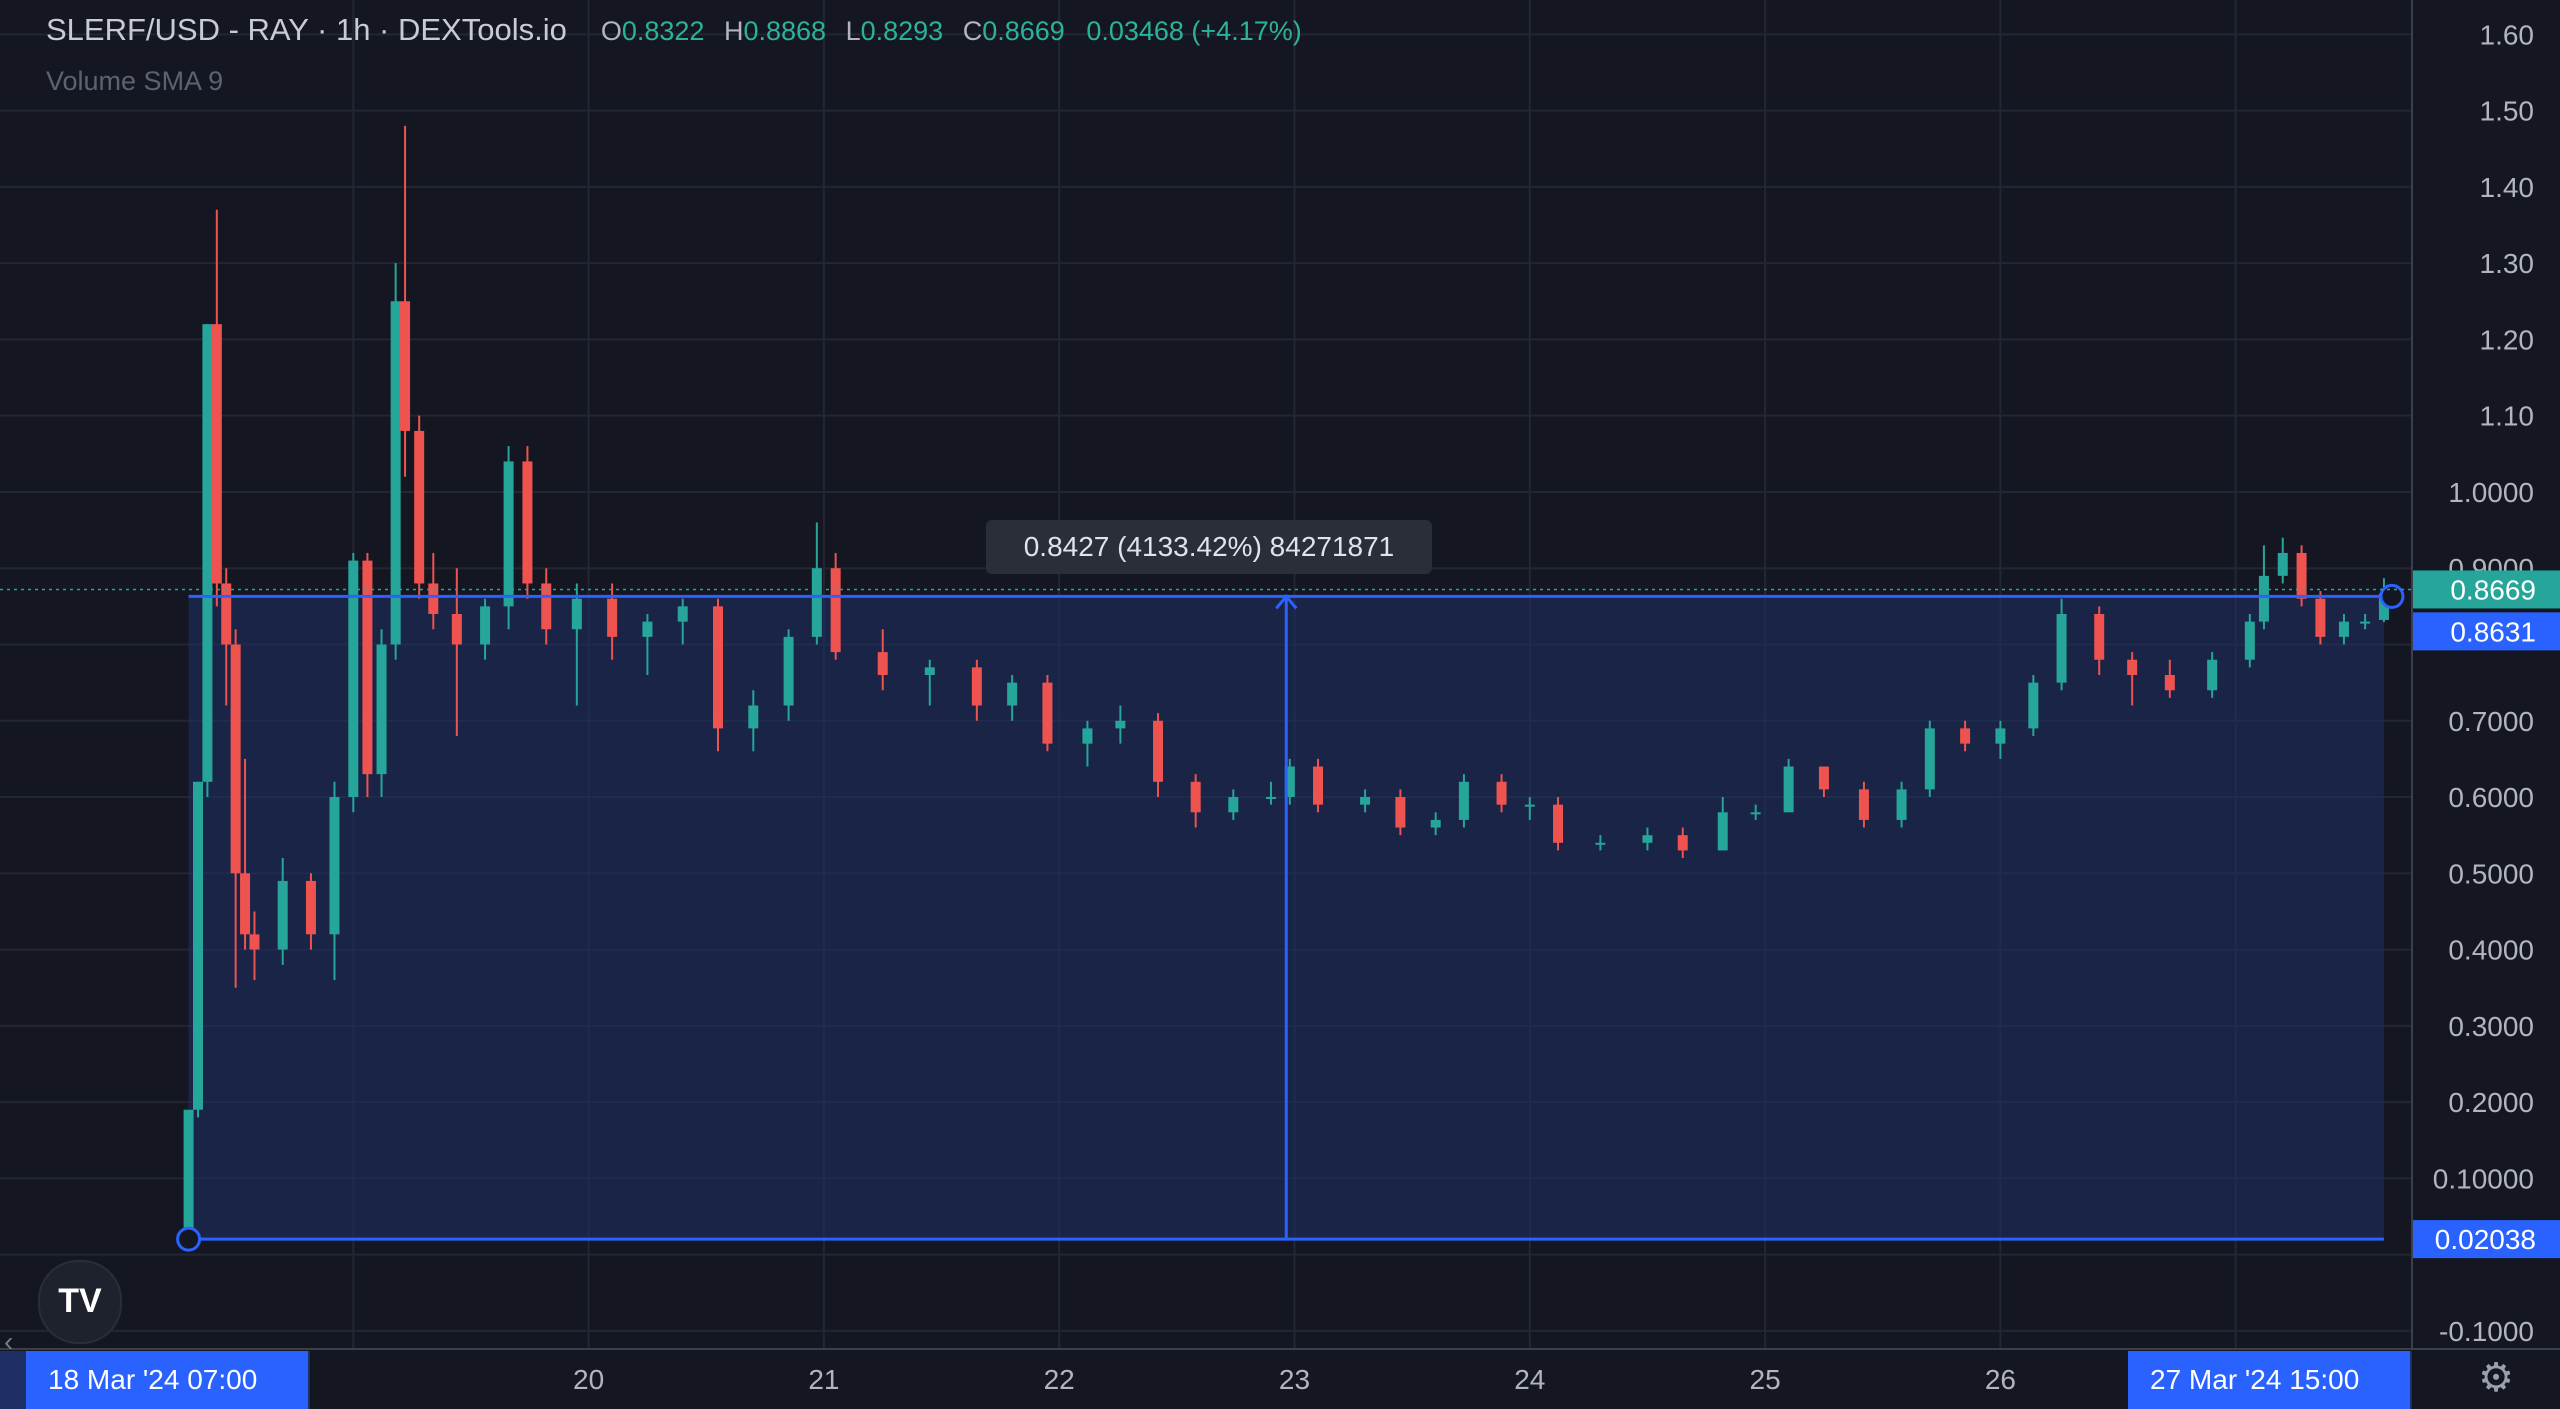 The width and height of the screenshot is (2560, 1409). I want to click on price-tick-label: 0.5000, so click(2491, 873).